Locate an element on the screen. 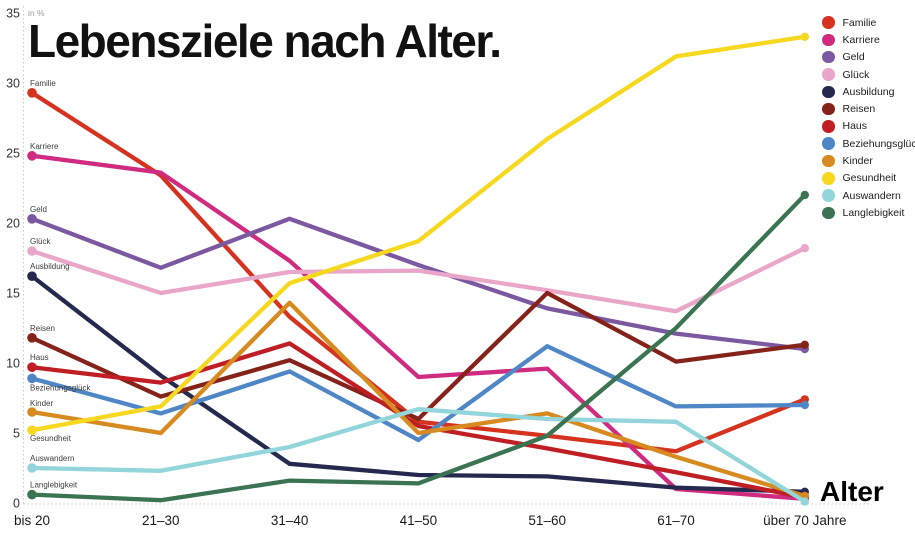 This screenshot has height=533, width=915. legend-item-Glück: Glück is located at coordinates (868, 74).